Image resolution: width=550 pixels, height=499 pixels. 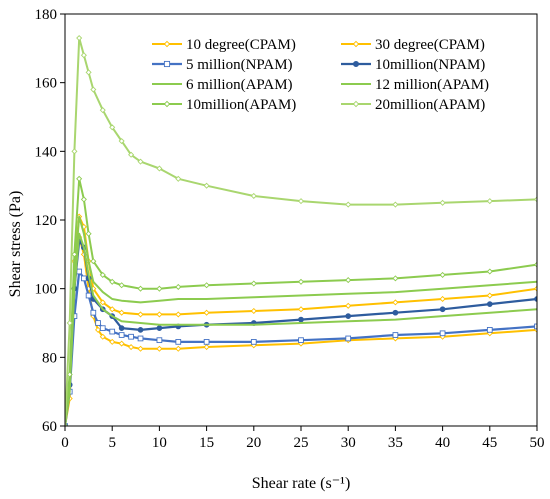 What do you see at coordinates (301, 443) in the screenshot?
I see `x-tick-label: 25` at bounding box center [301, 443].